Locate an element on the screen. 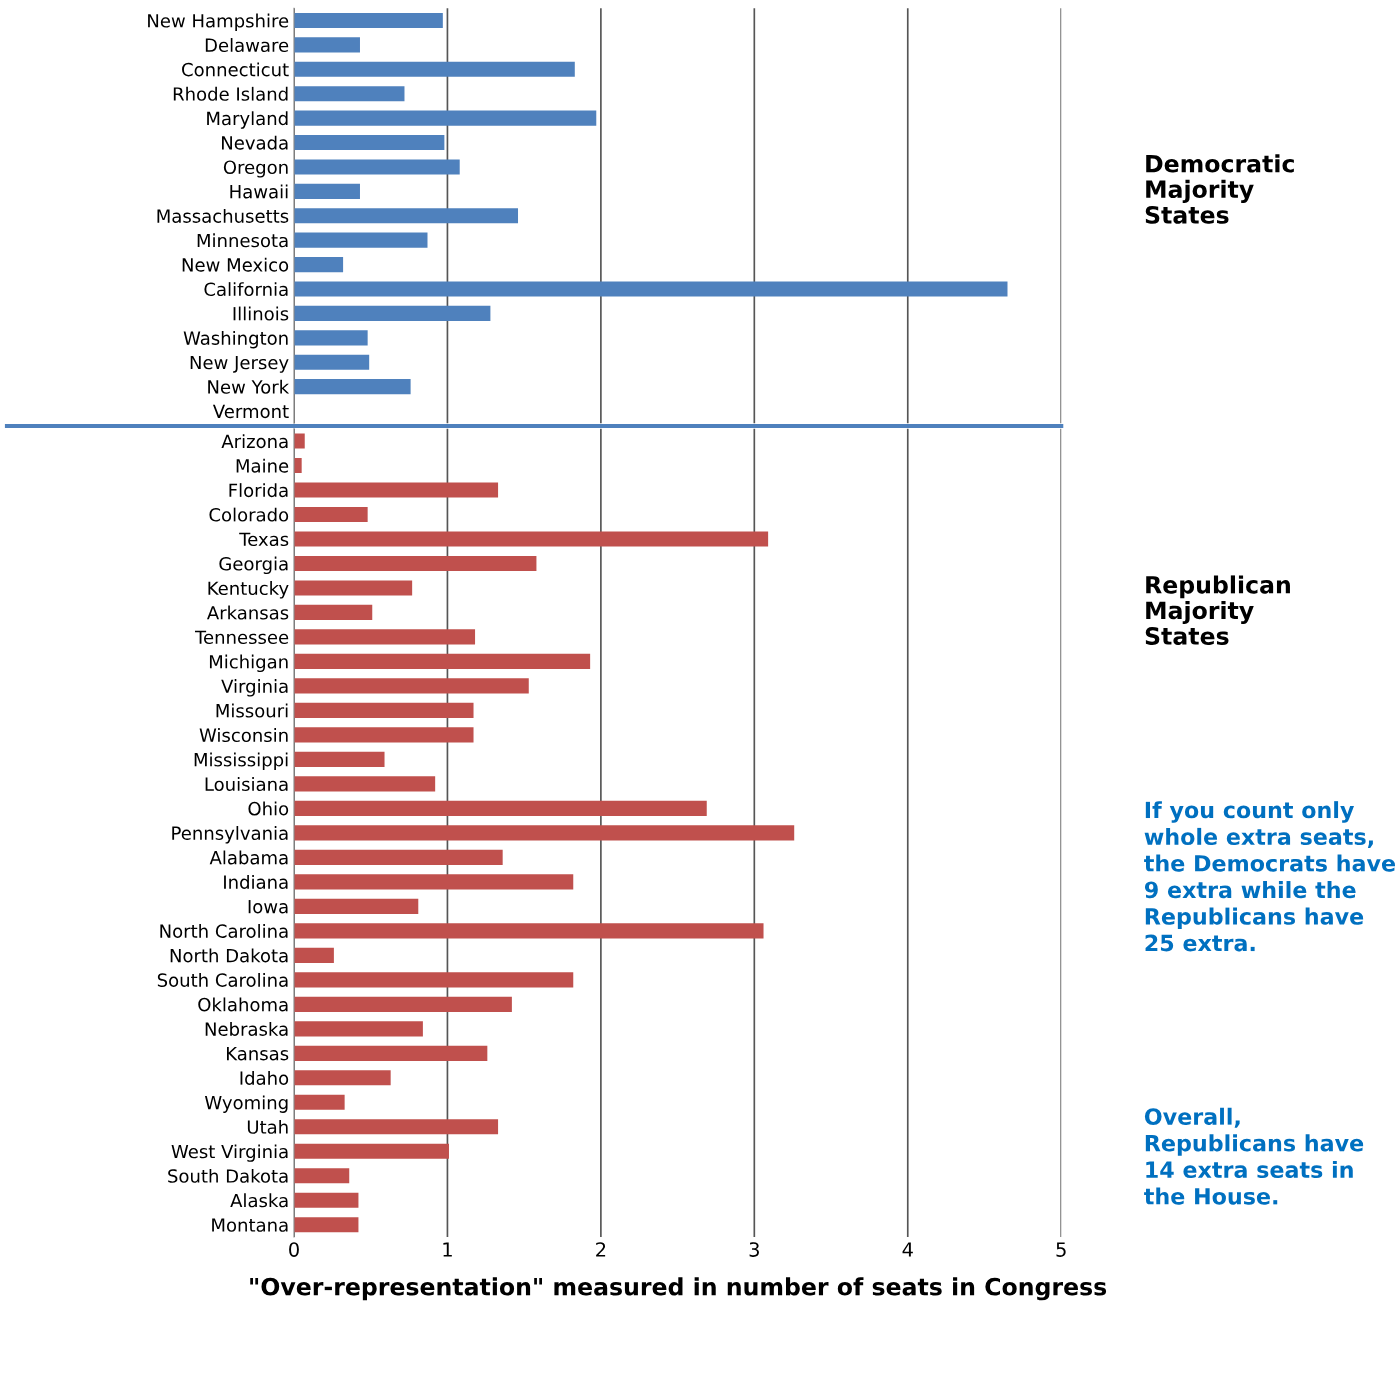  x-tick-label: 1 is located at coordinates (447, 1249).